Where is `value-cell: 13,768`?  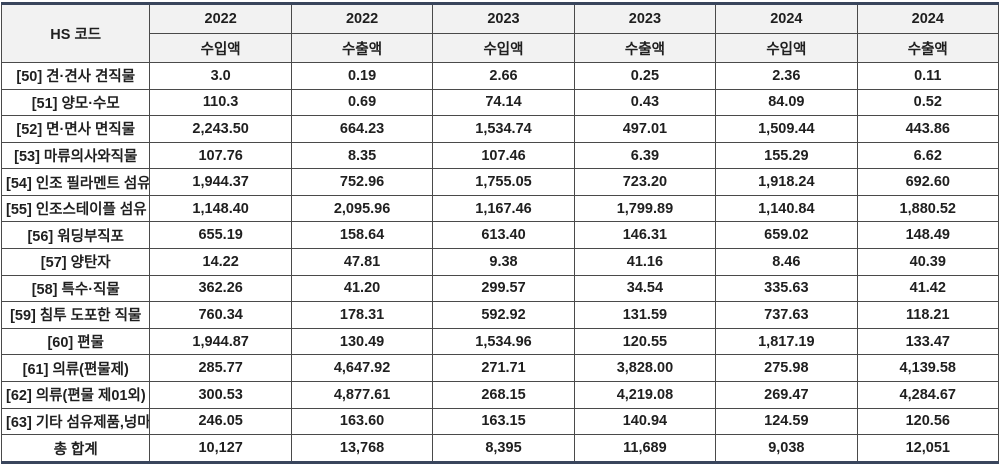 value-cell: 13,768 is located at coordinates (362, 448).